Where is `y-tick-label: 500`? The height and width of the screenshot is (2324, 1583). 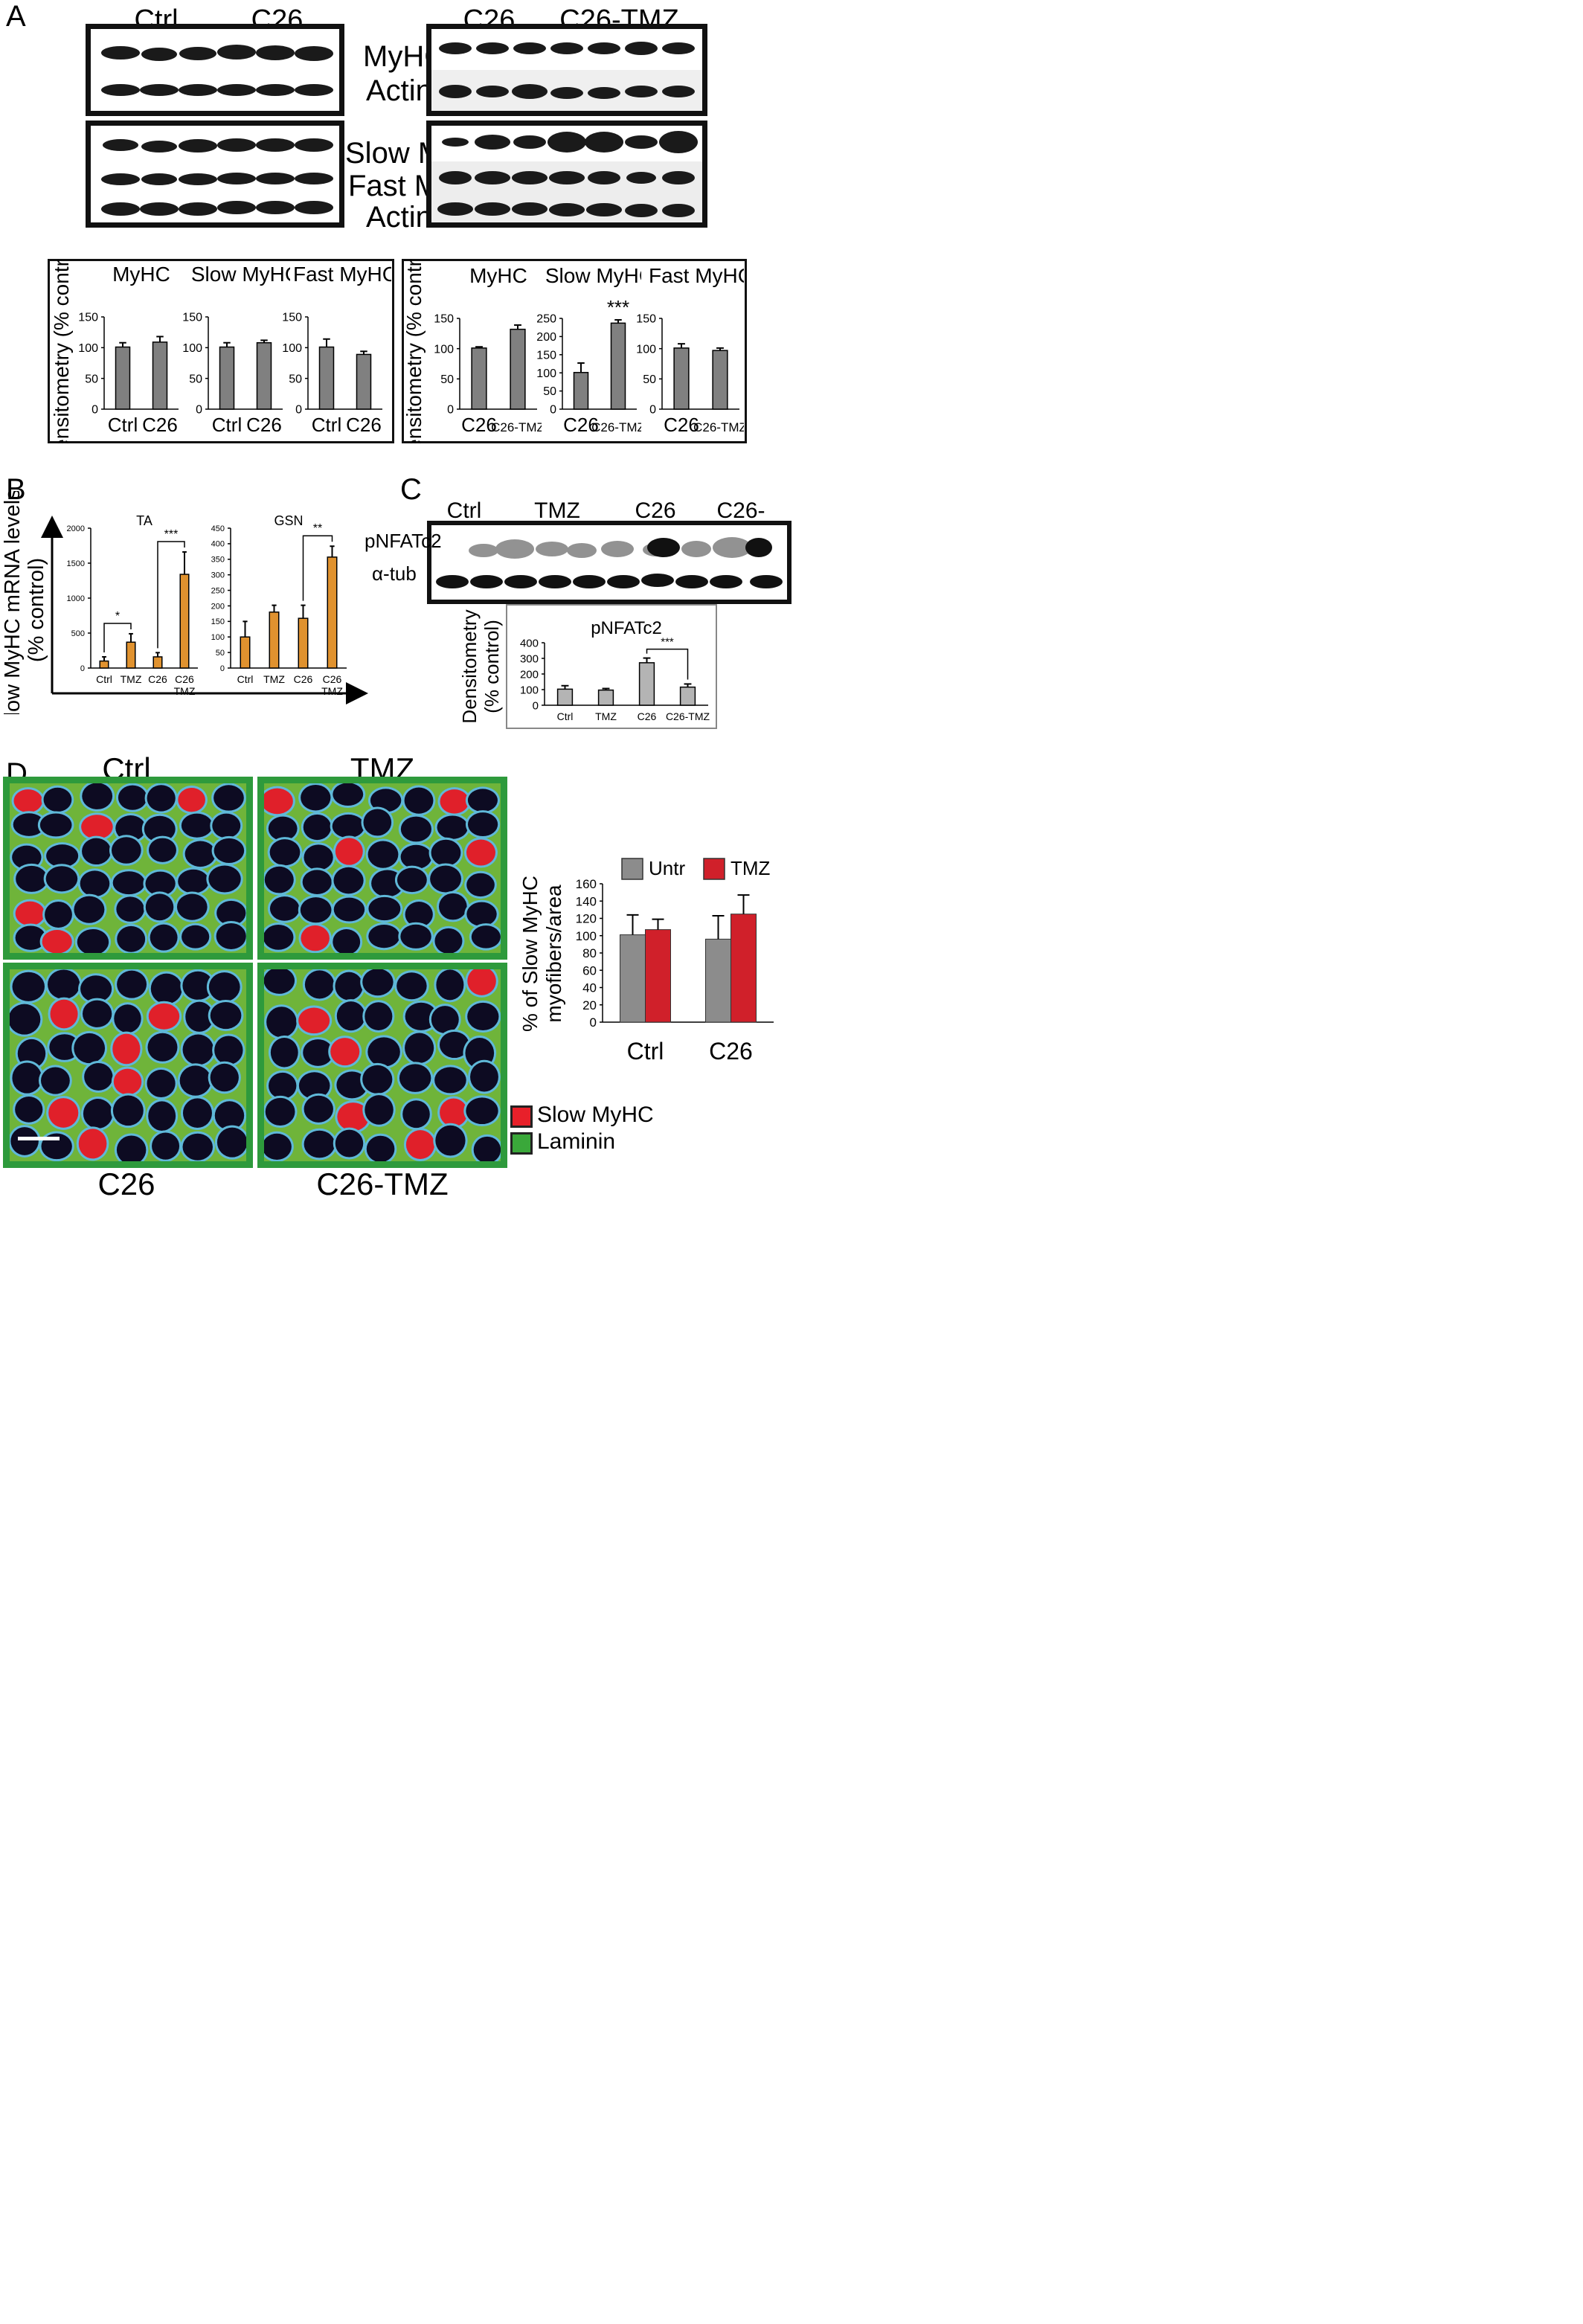
y-tick-label: 500 is located at coordinates (78, 633).